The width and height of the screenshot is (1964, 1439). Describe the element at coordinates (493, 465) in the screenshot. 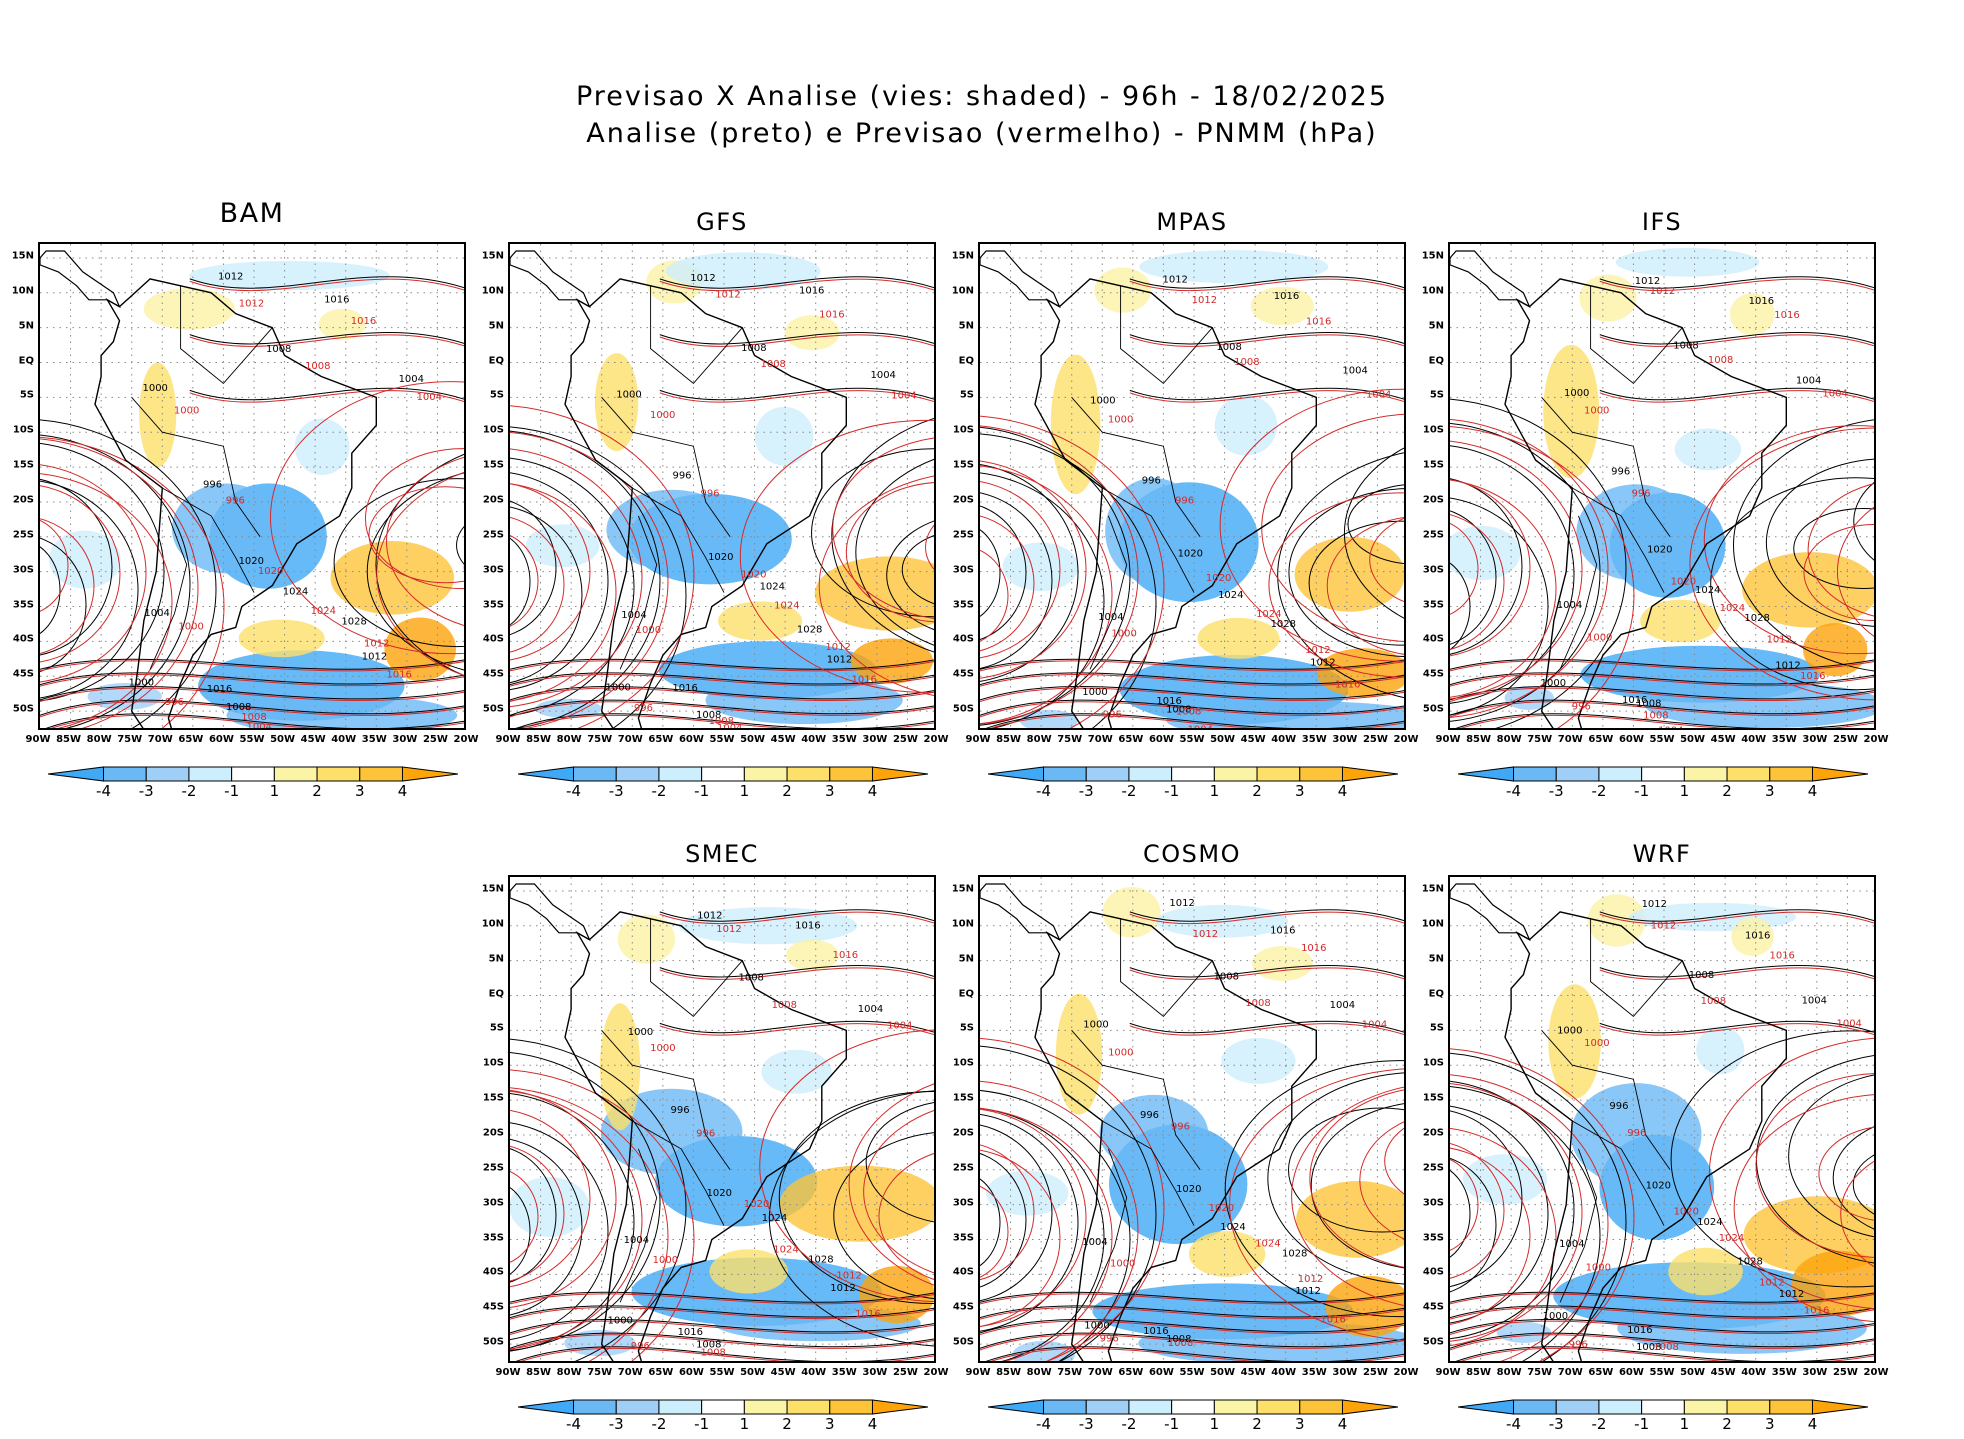

I see `latitude-label: 15S` at that location.